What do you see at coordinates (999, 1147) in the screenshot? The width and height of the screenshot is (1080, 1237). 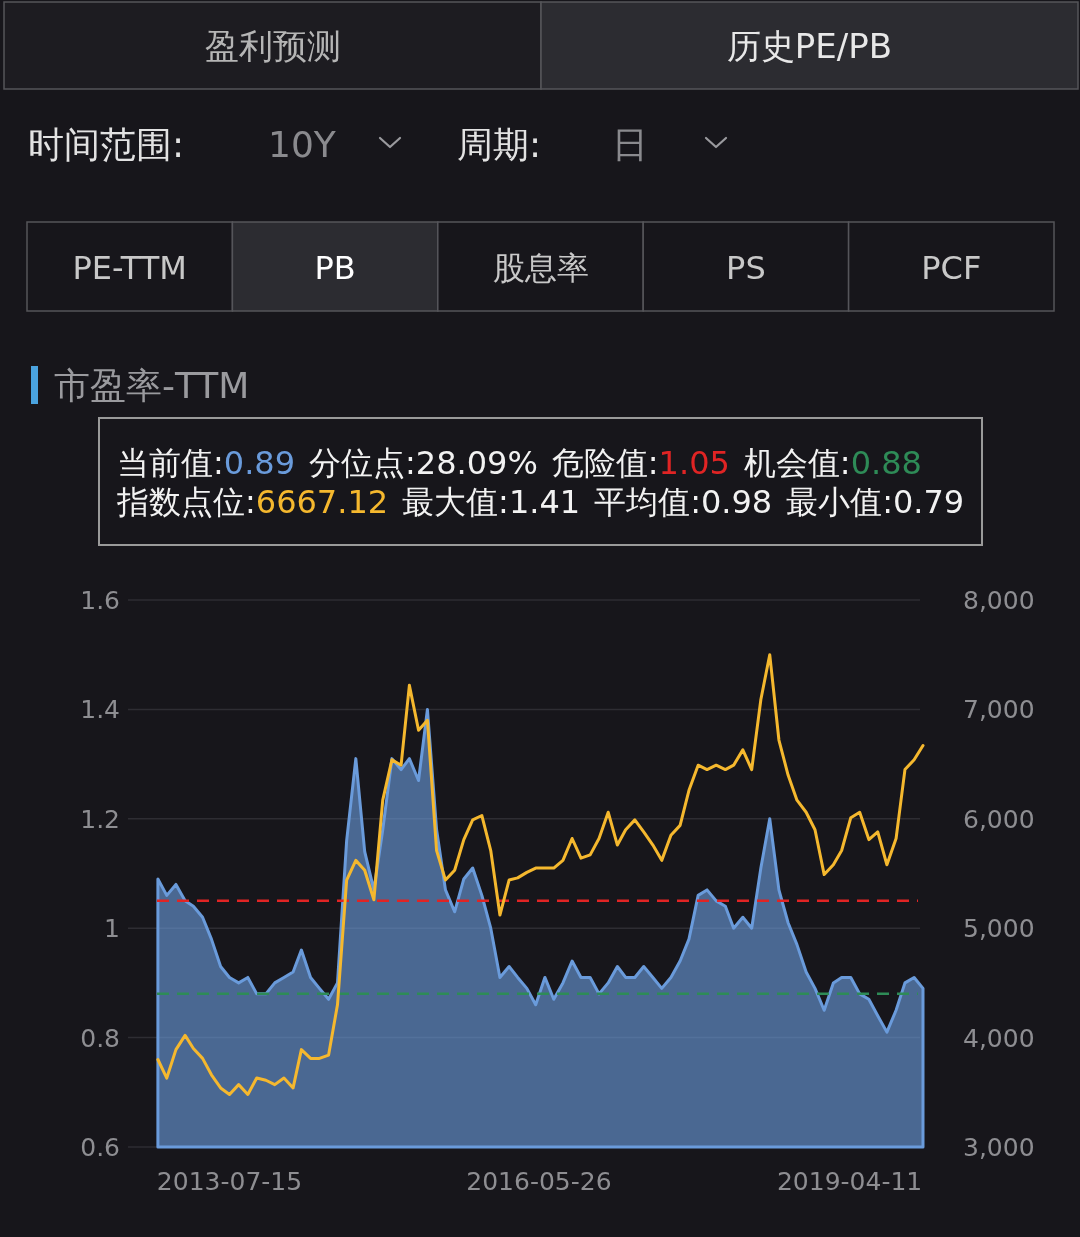 I see `y2tick: 3,000` at bounding box center [999, 1147].